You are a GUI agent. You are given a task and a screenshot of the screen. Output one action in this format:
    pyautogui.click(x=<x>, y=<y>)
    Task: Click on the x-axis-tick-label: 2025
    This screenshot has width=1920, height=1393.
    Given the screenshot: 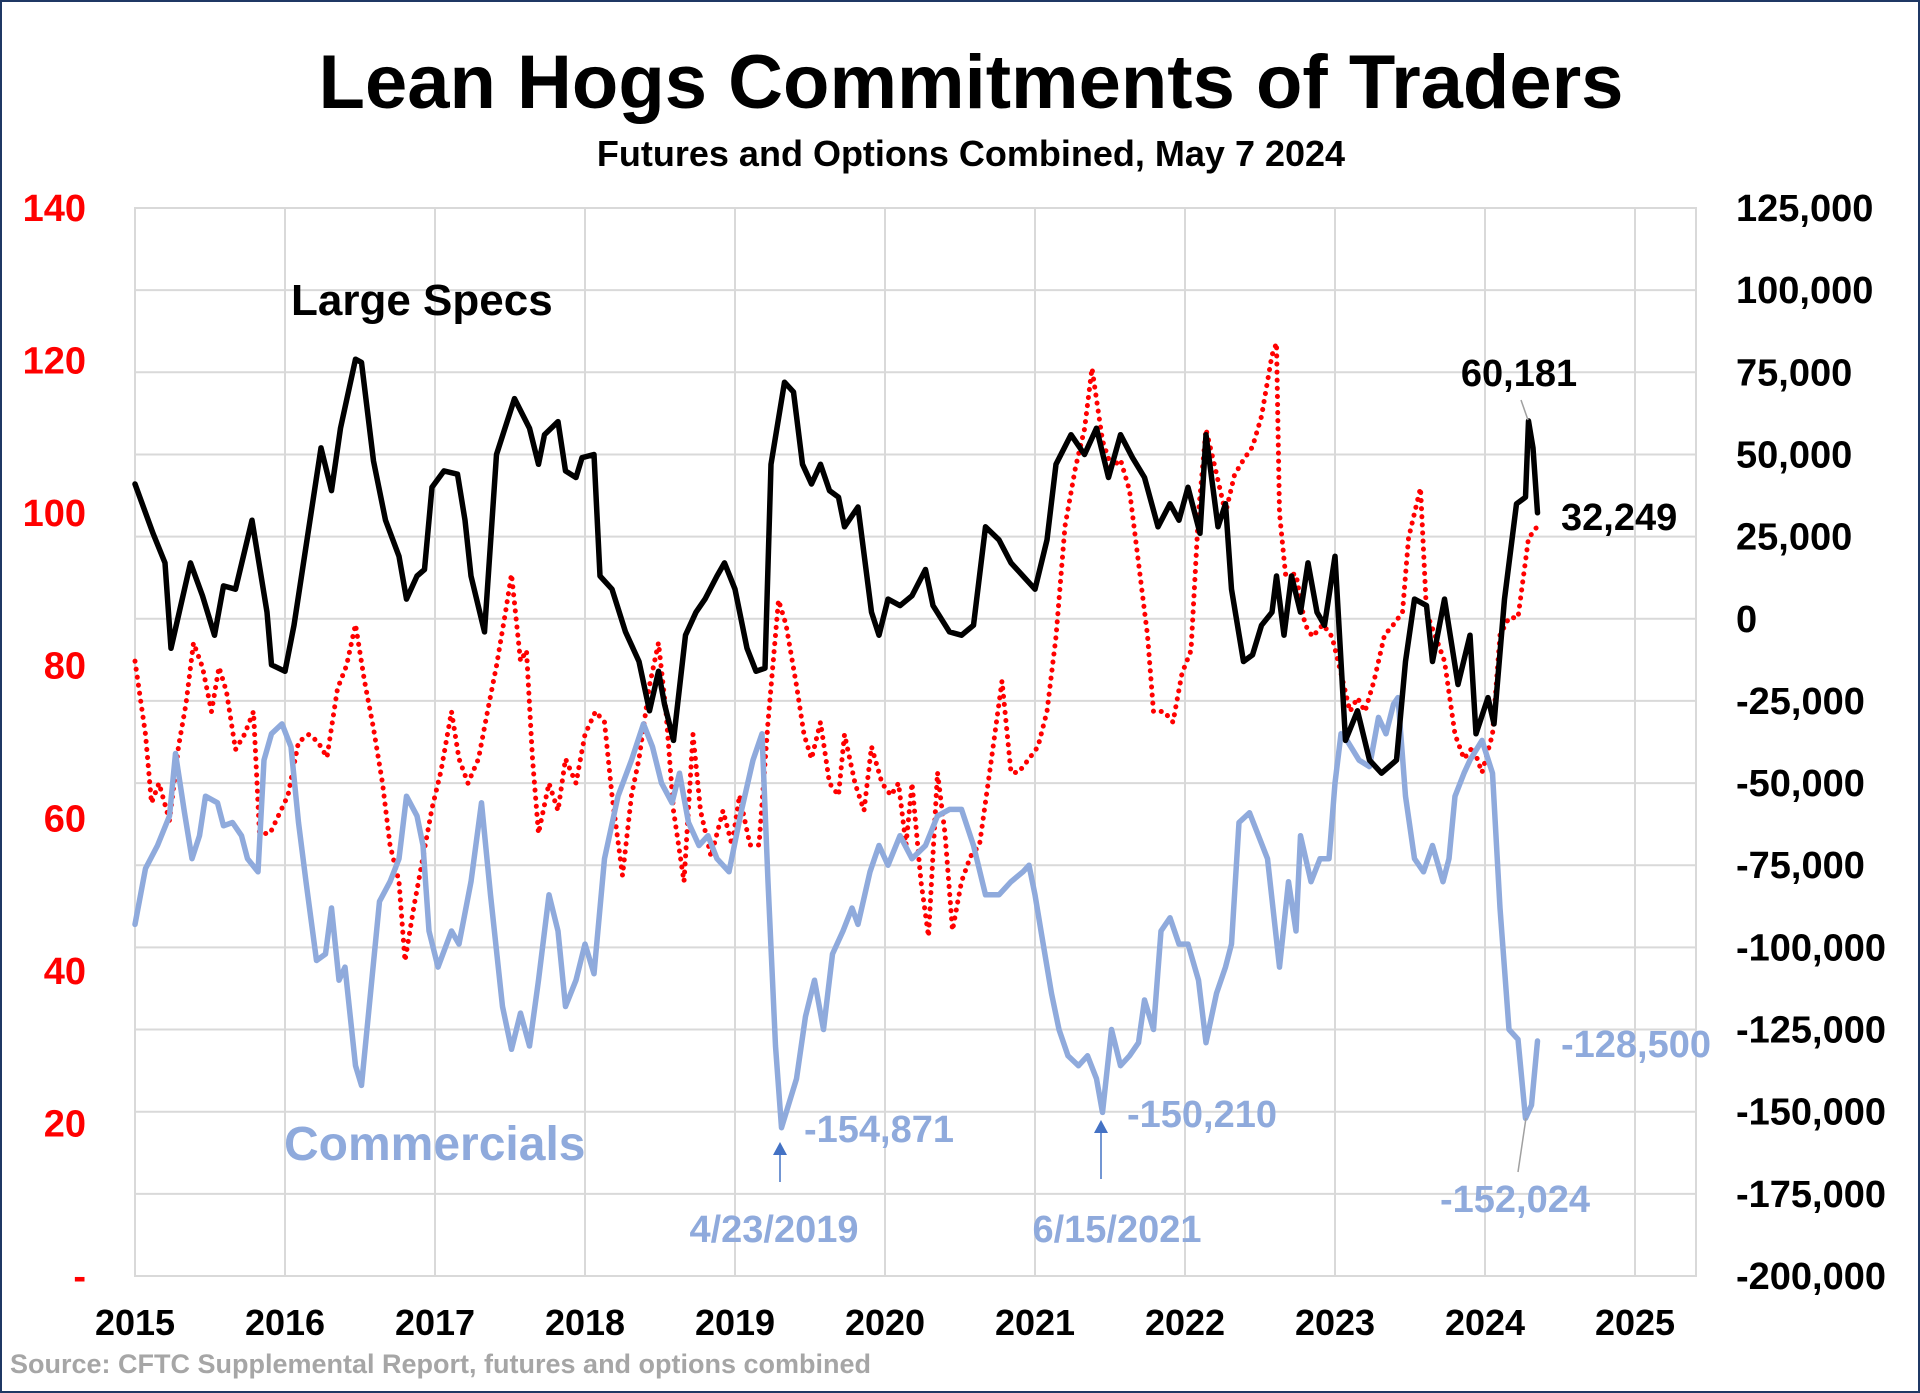 What is the action you would take?
    pyautogui.click(x=1635, y=1322)
    